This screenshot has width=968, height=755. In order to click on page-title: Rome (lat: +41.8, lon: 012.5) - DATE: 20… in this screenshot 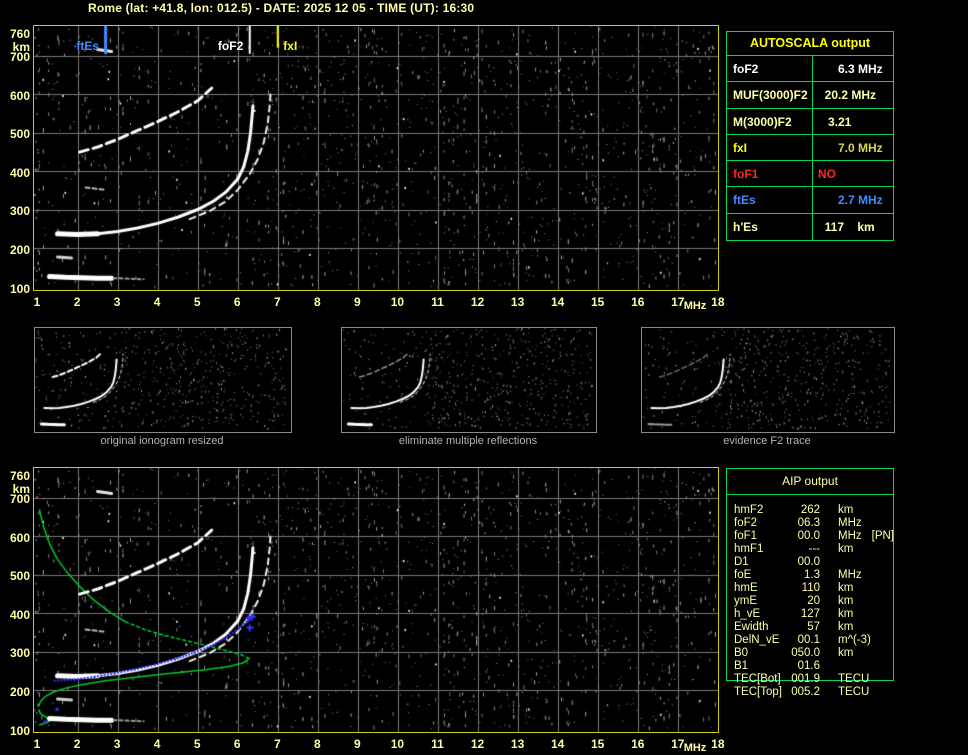, I will do `click(281, 8)`.